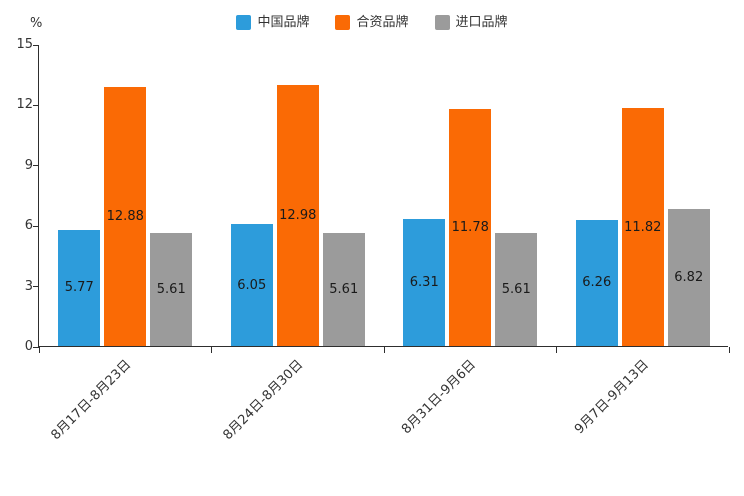 This screenshot has width=744, height=496. I want to click on bar-2-2: 5.61, so click(516, 289).